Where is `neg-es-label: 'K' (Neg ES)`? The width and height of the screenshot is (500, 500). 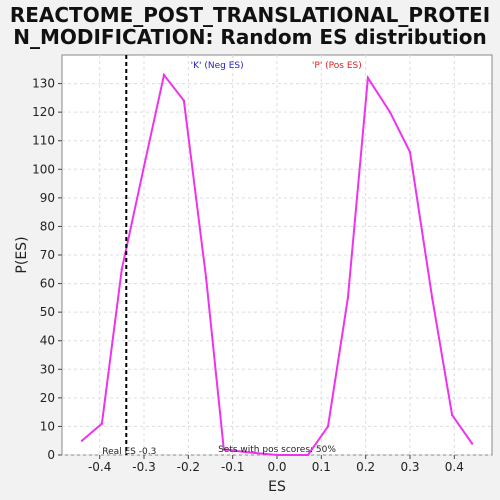
neg-es-label: 'K' (Neg ES) is located at coordinates (217, 66).